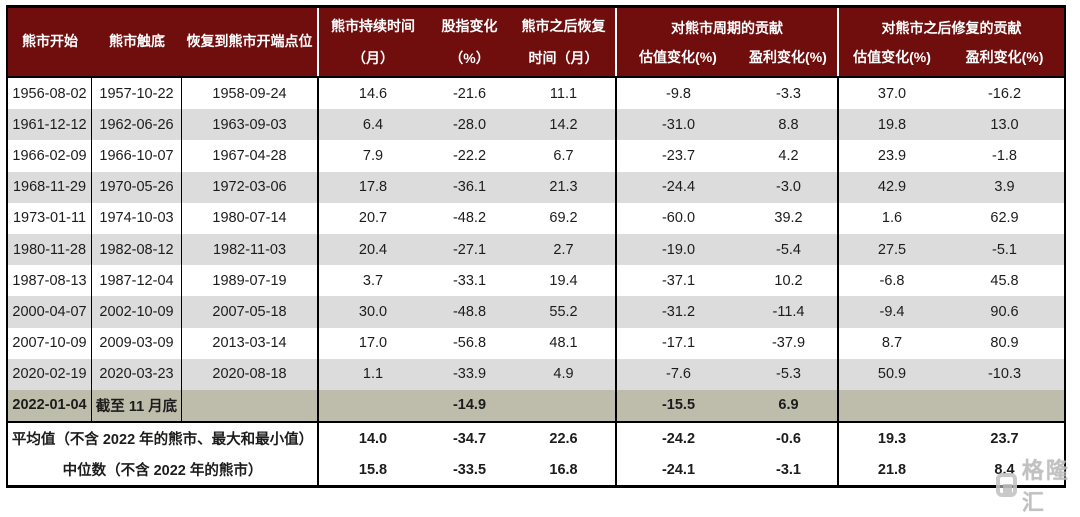 Image resolution: width=1080 pixels, height=517 pixels. Describe the element at coordinates (564, 470) in the screenshot. I see `summary-cell: 16.8` at that location.